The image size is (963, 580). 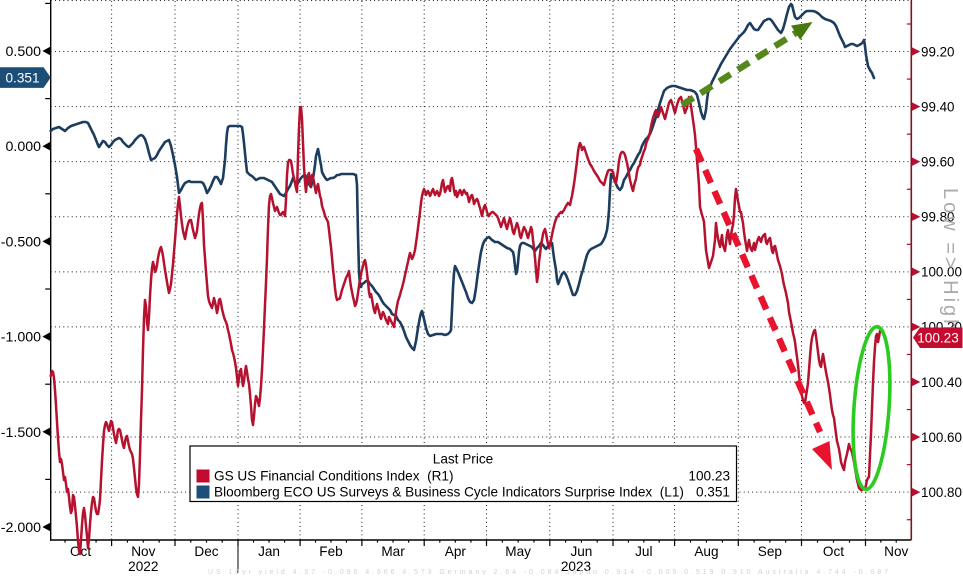 I want to click on svg-text: Sep, so click(x=770, y=551).